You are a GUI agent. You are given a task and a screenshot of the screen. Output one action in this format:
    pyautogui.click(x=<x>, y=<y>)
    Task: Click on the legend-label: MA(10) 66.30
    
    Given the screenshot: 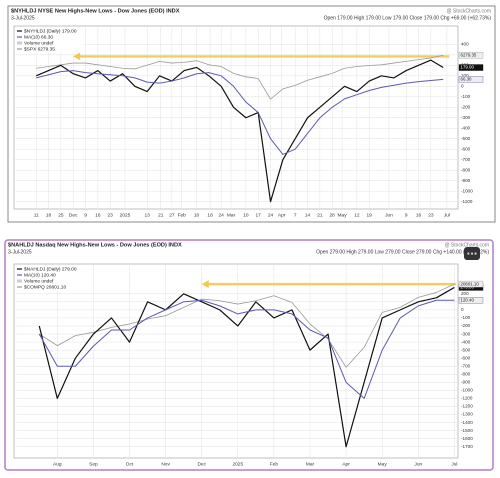 What is the action you would take?
    pyautogui.click(x=38, y=37)
    